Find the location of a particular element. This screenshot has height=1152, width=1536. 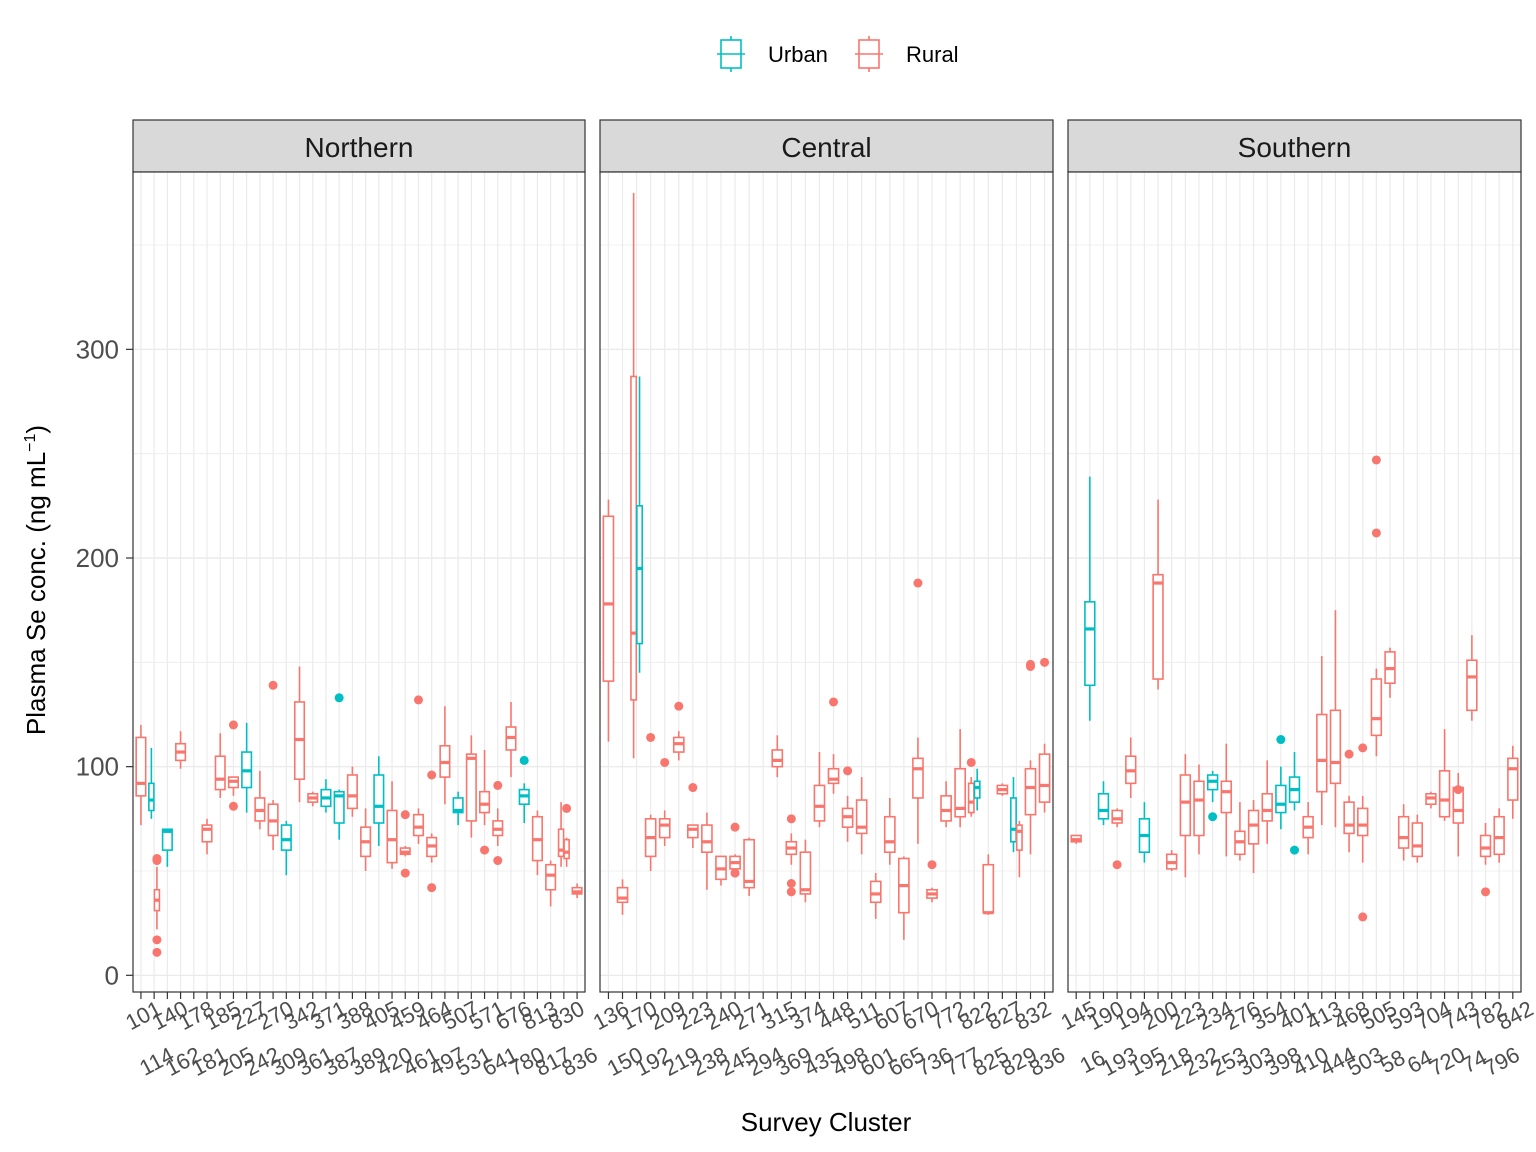

legend-label: Rural is located at coordinates (932, 54).